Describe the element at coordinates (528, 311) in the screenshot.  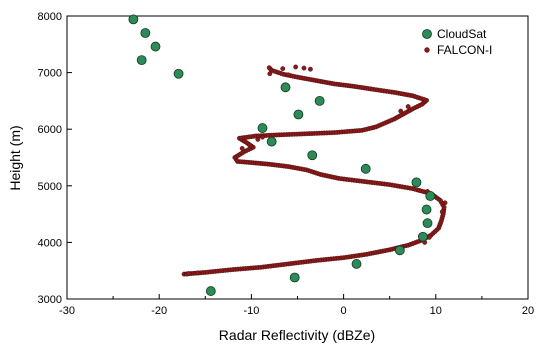
I see `x-tick-label: 20` at that location.